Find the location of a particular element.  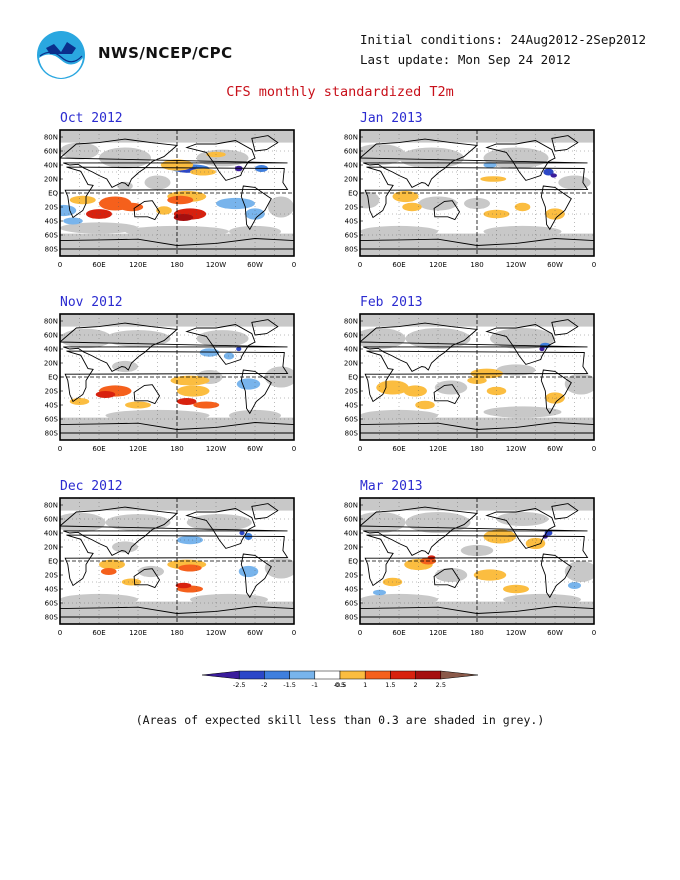

panel-label-jan-2013: Jan 2013 is located at coordinates (391, 118).